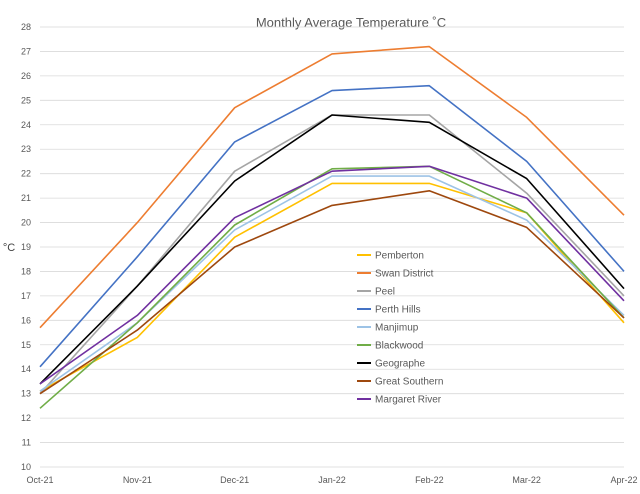  I want to click on y-tick-label: 10, so click(26, 467).